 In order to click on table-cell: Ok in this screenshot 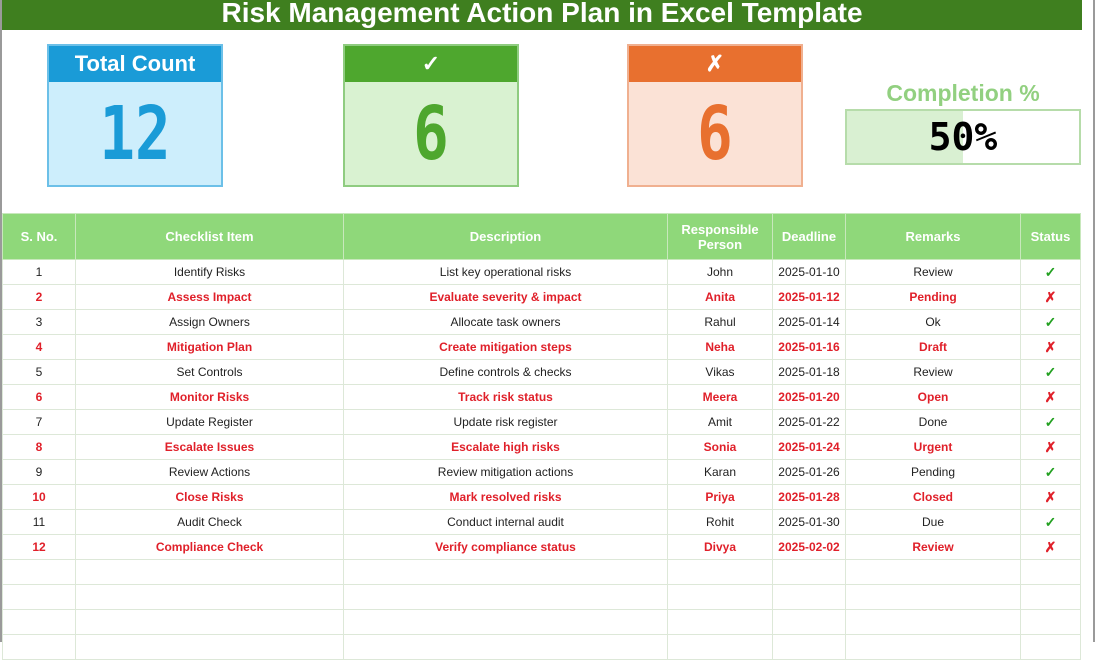, I will do `click(933, 322)`.